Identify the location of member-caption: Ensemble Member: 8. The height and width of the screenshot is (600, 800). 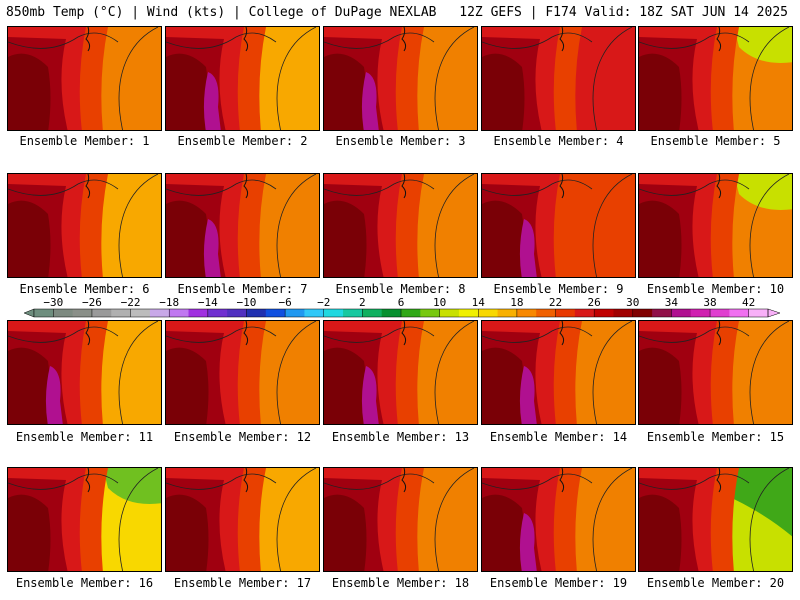
(400, 289).